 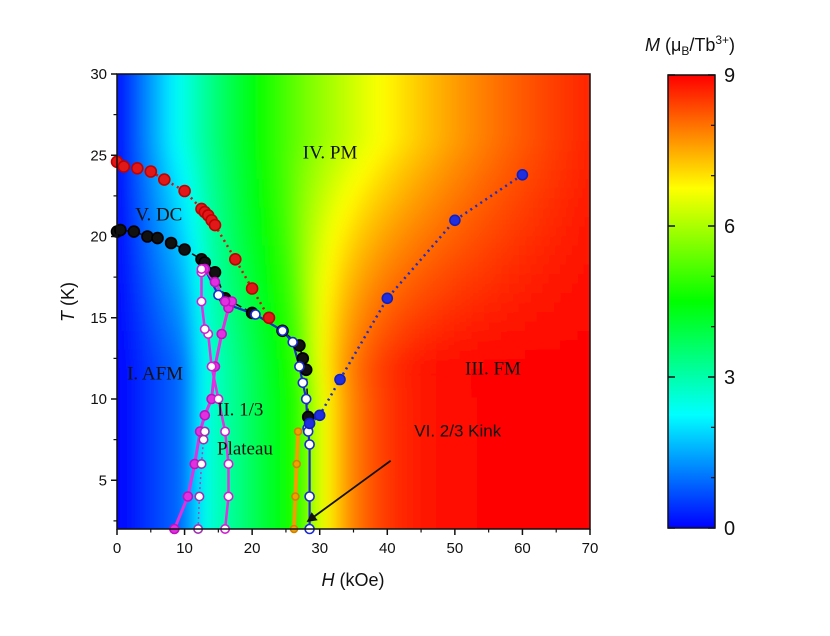 I want to click on region-label: III. FM, so click(x=493, y=369).